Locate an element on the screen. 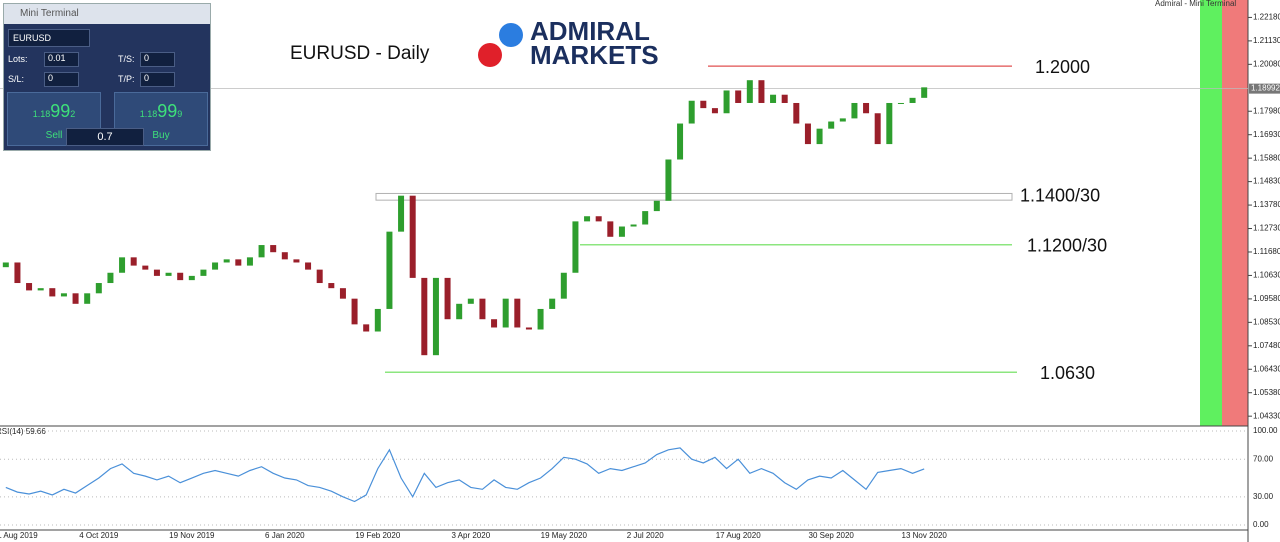 The height and width of the screenshot is (542, 1280). x-tick-label: 1 Aug 2019 is located at coordinates (19, 535).